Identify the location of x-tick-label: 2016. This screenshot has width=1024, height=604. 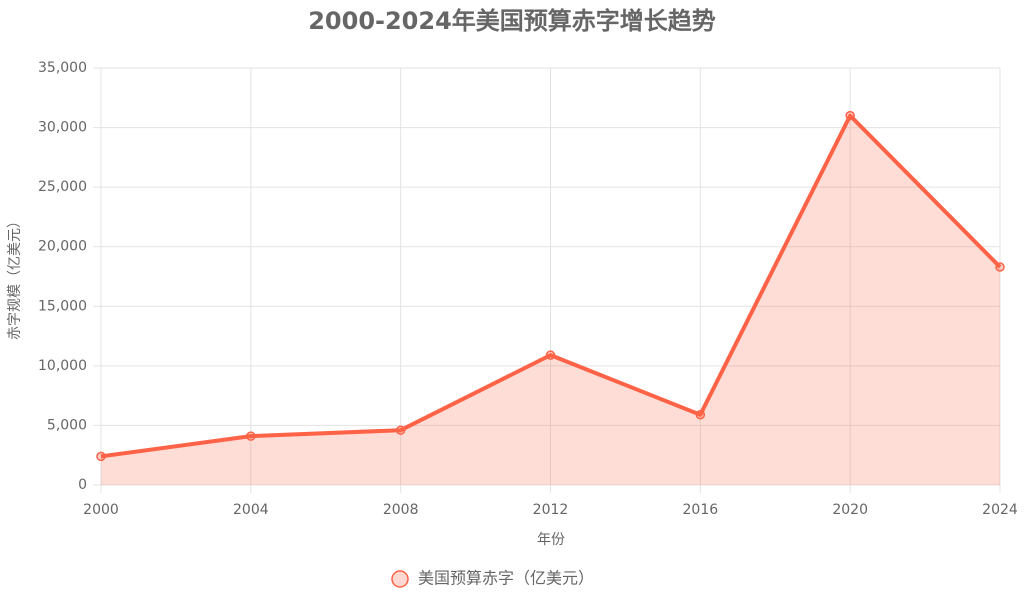
(701, 510).